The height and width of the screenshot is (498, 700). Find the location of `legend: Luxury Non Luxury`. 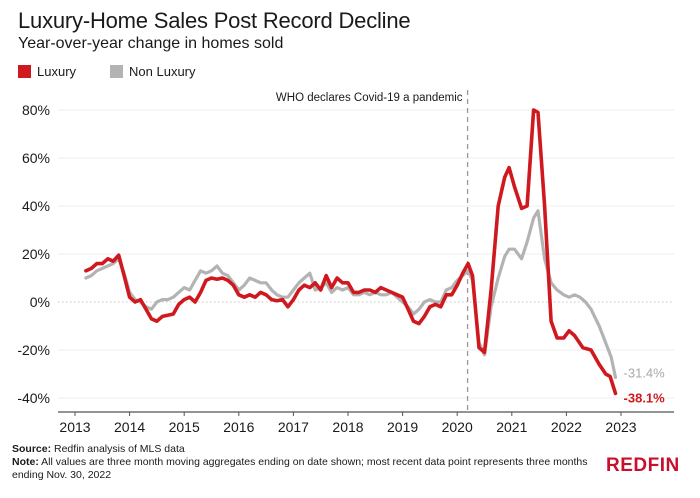

legend: Luxury Non Luxury is located at coordinates (124, 71).